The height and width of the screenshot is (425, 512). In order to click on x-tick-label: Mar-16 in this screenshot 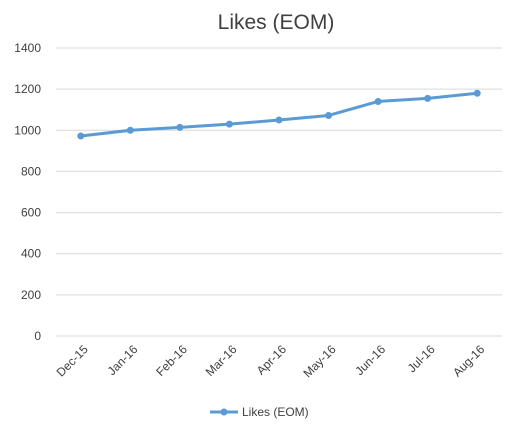, I will do `click(221, 360)`.